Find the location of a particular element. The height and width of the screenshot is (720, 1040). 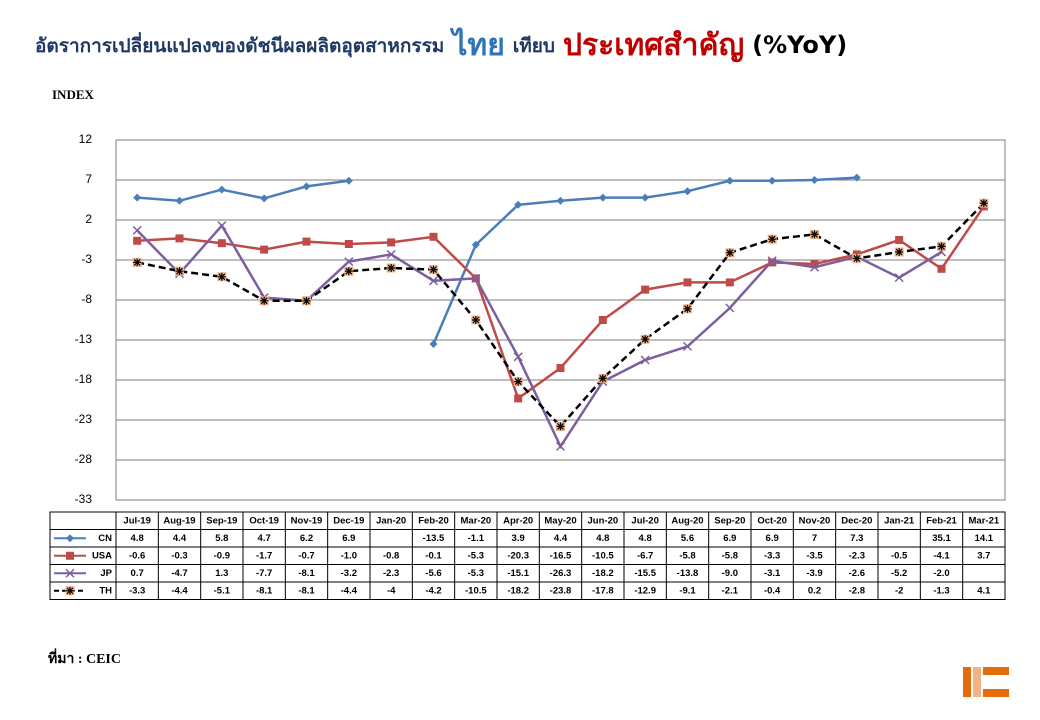

table-value: -3.3 is located at coordinates (137, 590).